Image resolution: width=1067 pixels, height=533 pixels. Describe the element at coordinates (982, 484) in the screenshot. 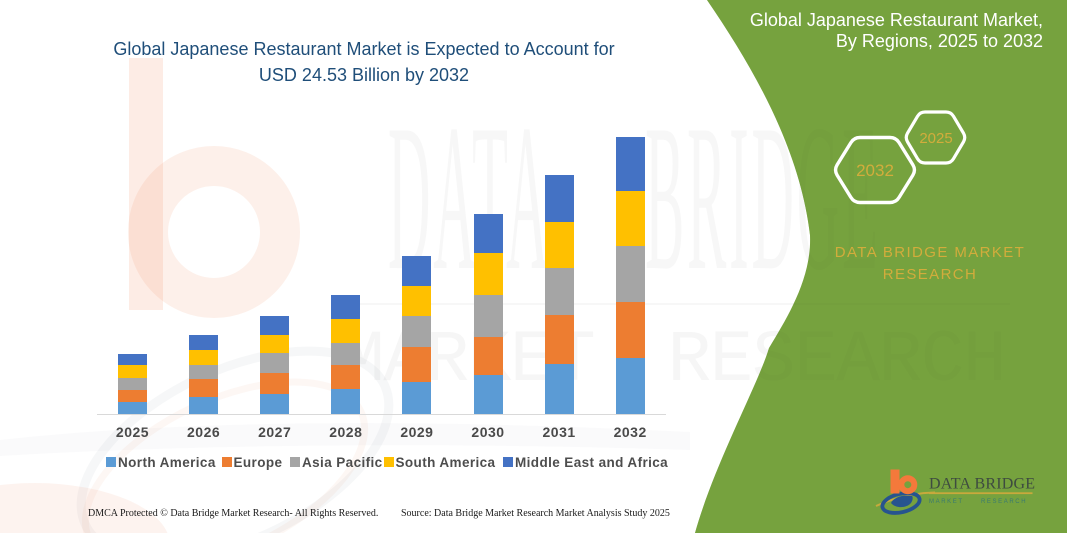

I see `svg-text: DATA BRIDGE` at that location.